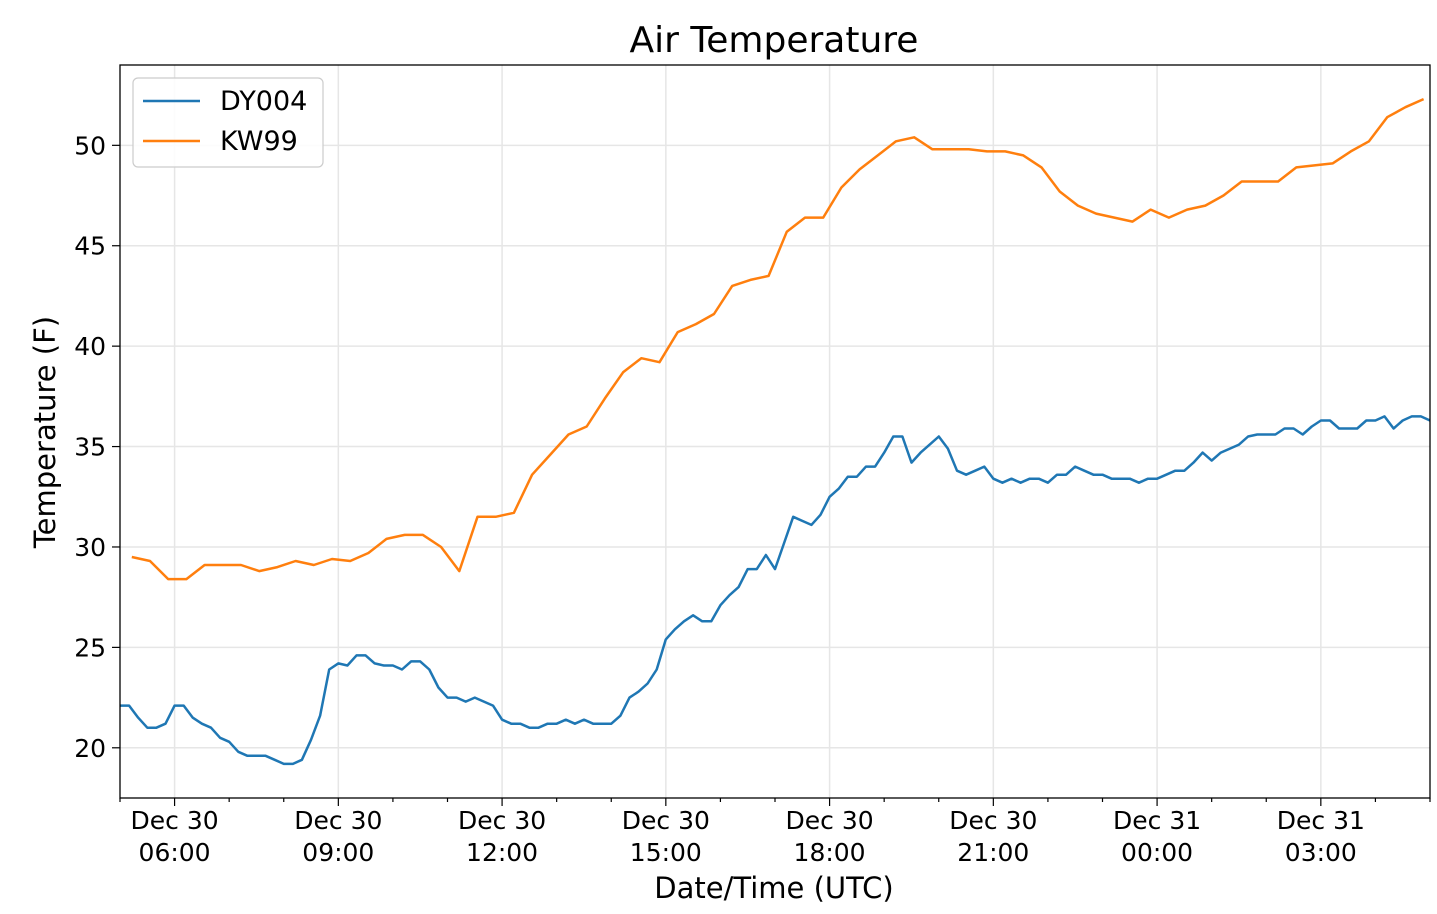 The width and height of the screenshot is (1437, 914). I want to click on chart-title: Air Temperature, so click(774, 40).